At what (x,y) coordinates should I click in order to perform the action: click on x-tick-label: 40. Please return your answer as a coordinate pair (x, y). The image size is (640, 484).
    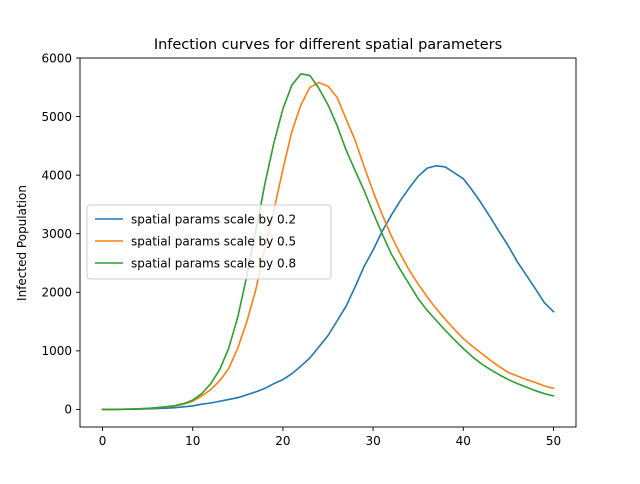
    Looking at the image, I should click on (463, 441).